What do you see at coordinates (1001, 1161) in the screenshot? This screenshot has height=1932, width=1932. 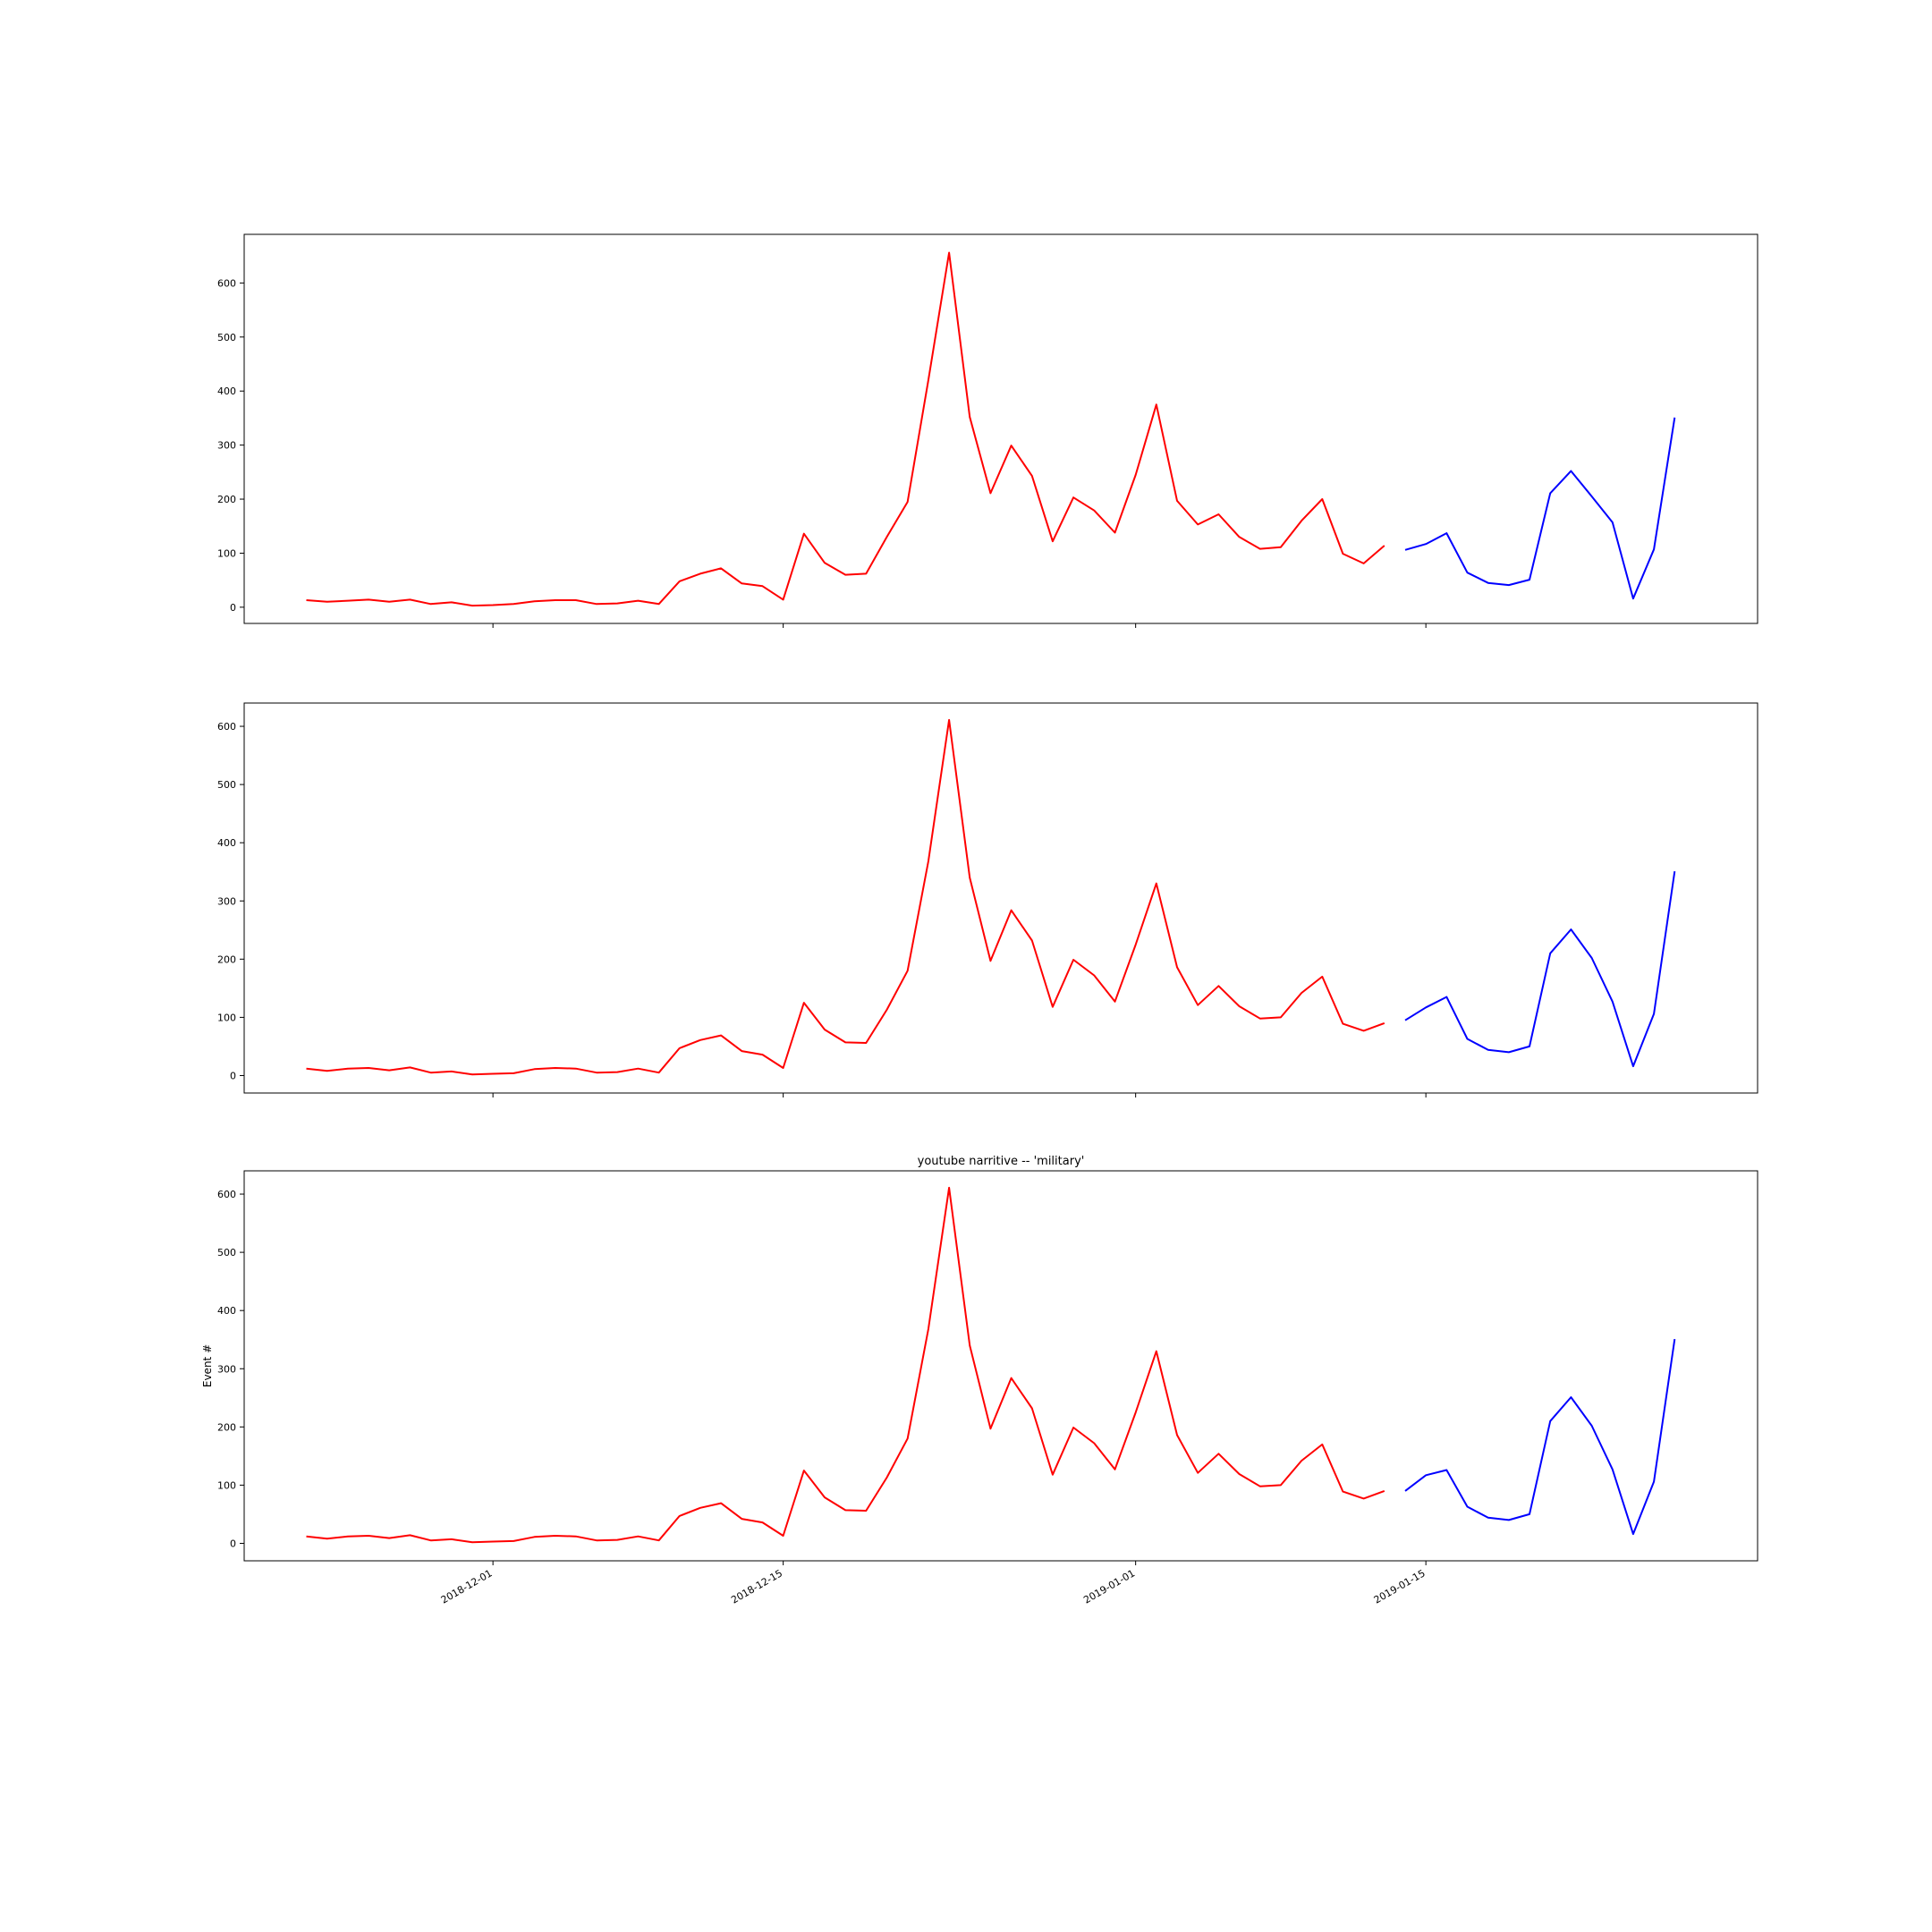 I see `chart-title: youtube narritive -- 'military'` at bounding box center [1001, 1161].